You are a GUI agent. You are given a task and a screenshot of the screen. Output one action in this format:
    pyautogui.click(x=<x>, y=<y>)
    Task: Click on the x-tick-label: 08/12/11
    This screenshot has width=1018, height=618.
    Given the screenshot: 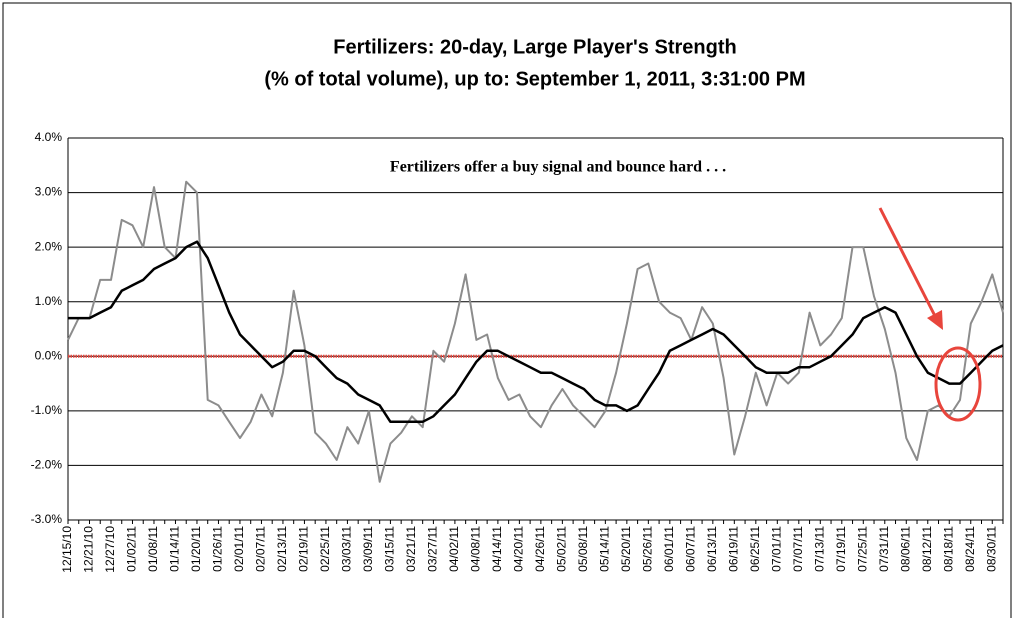 What is the action you would take?
    pyautogui.click(x=927, y=549)
    